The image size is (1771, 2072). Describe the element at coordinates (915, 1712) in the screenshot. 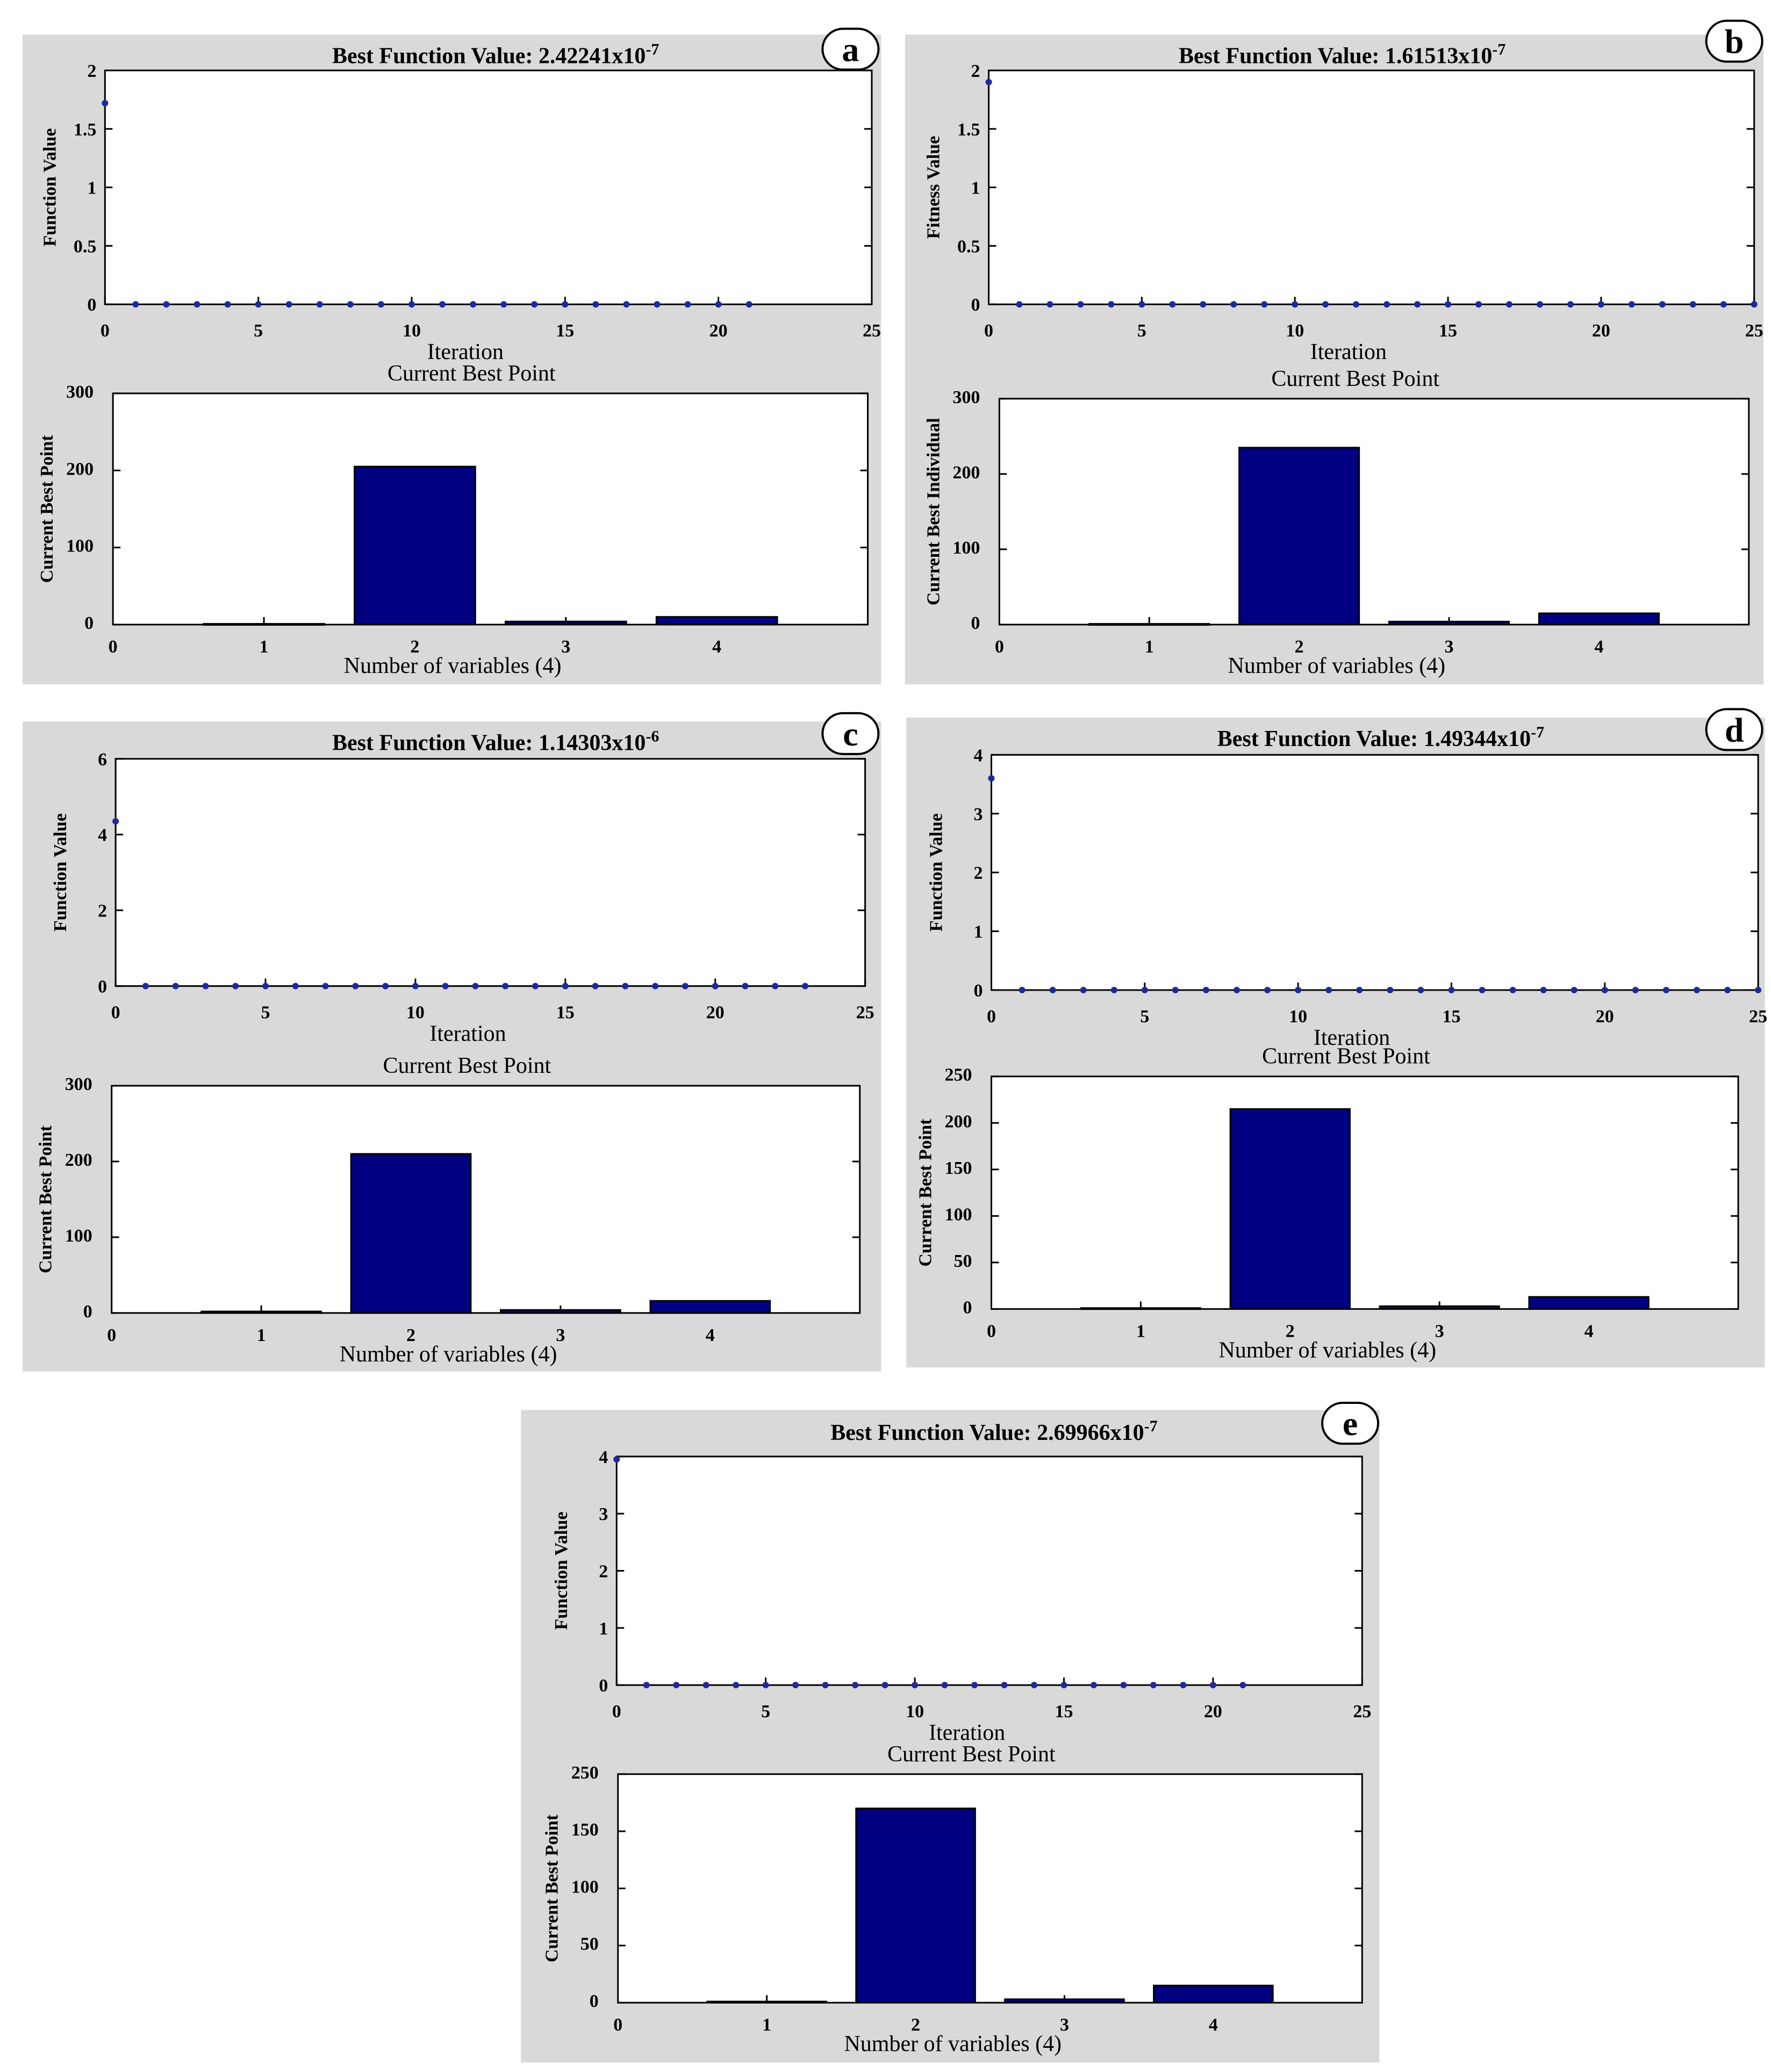

I see `x-tick-label: 10` at that location.